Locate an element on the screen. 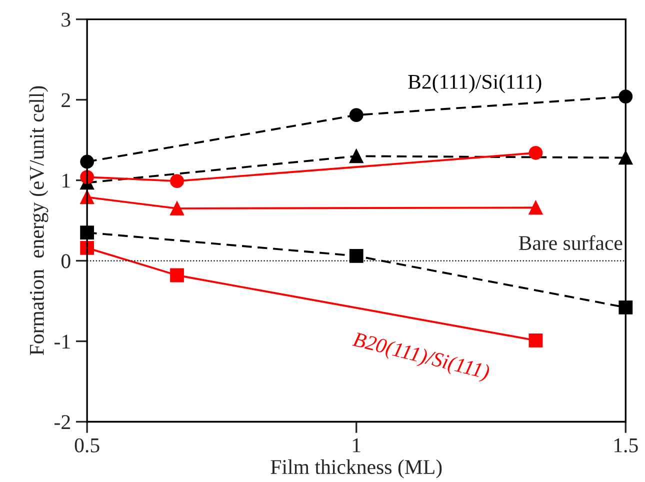 The height and width of the screenshot is (482, 645). x-tick-label: 0.5 is located at coordinates (87, 445).